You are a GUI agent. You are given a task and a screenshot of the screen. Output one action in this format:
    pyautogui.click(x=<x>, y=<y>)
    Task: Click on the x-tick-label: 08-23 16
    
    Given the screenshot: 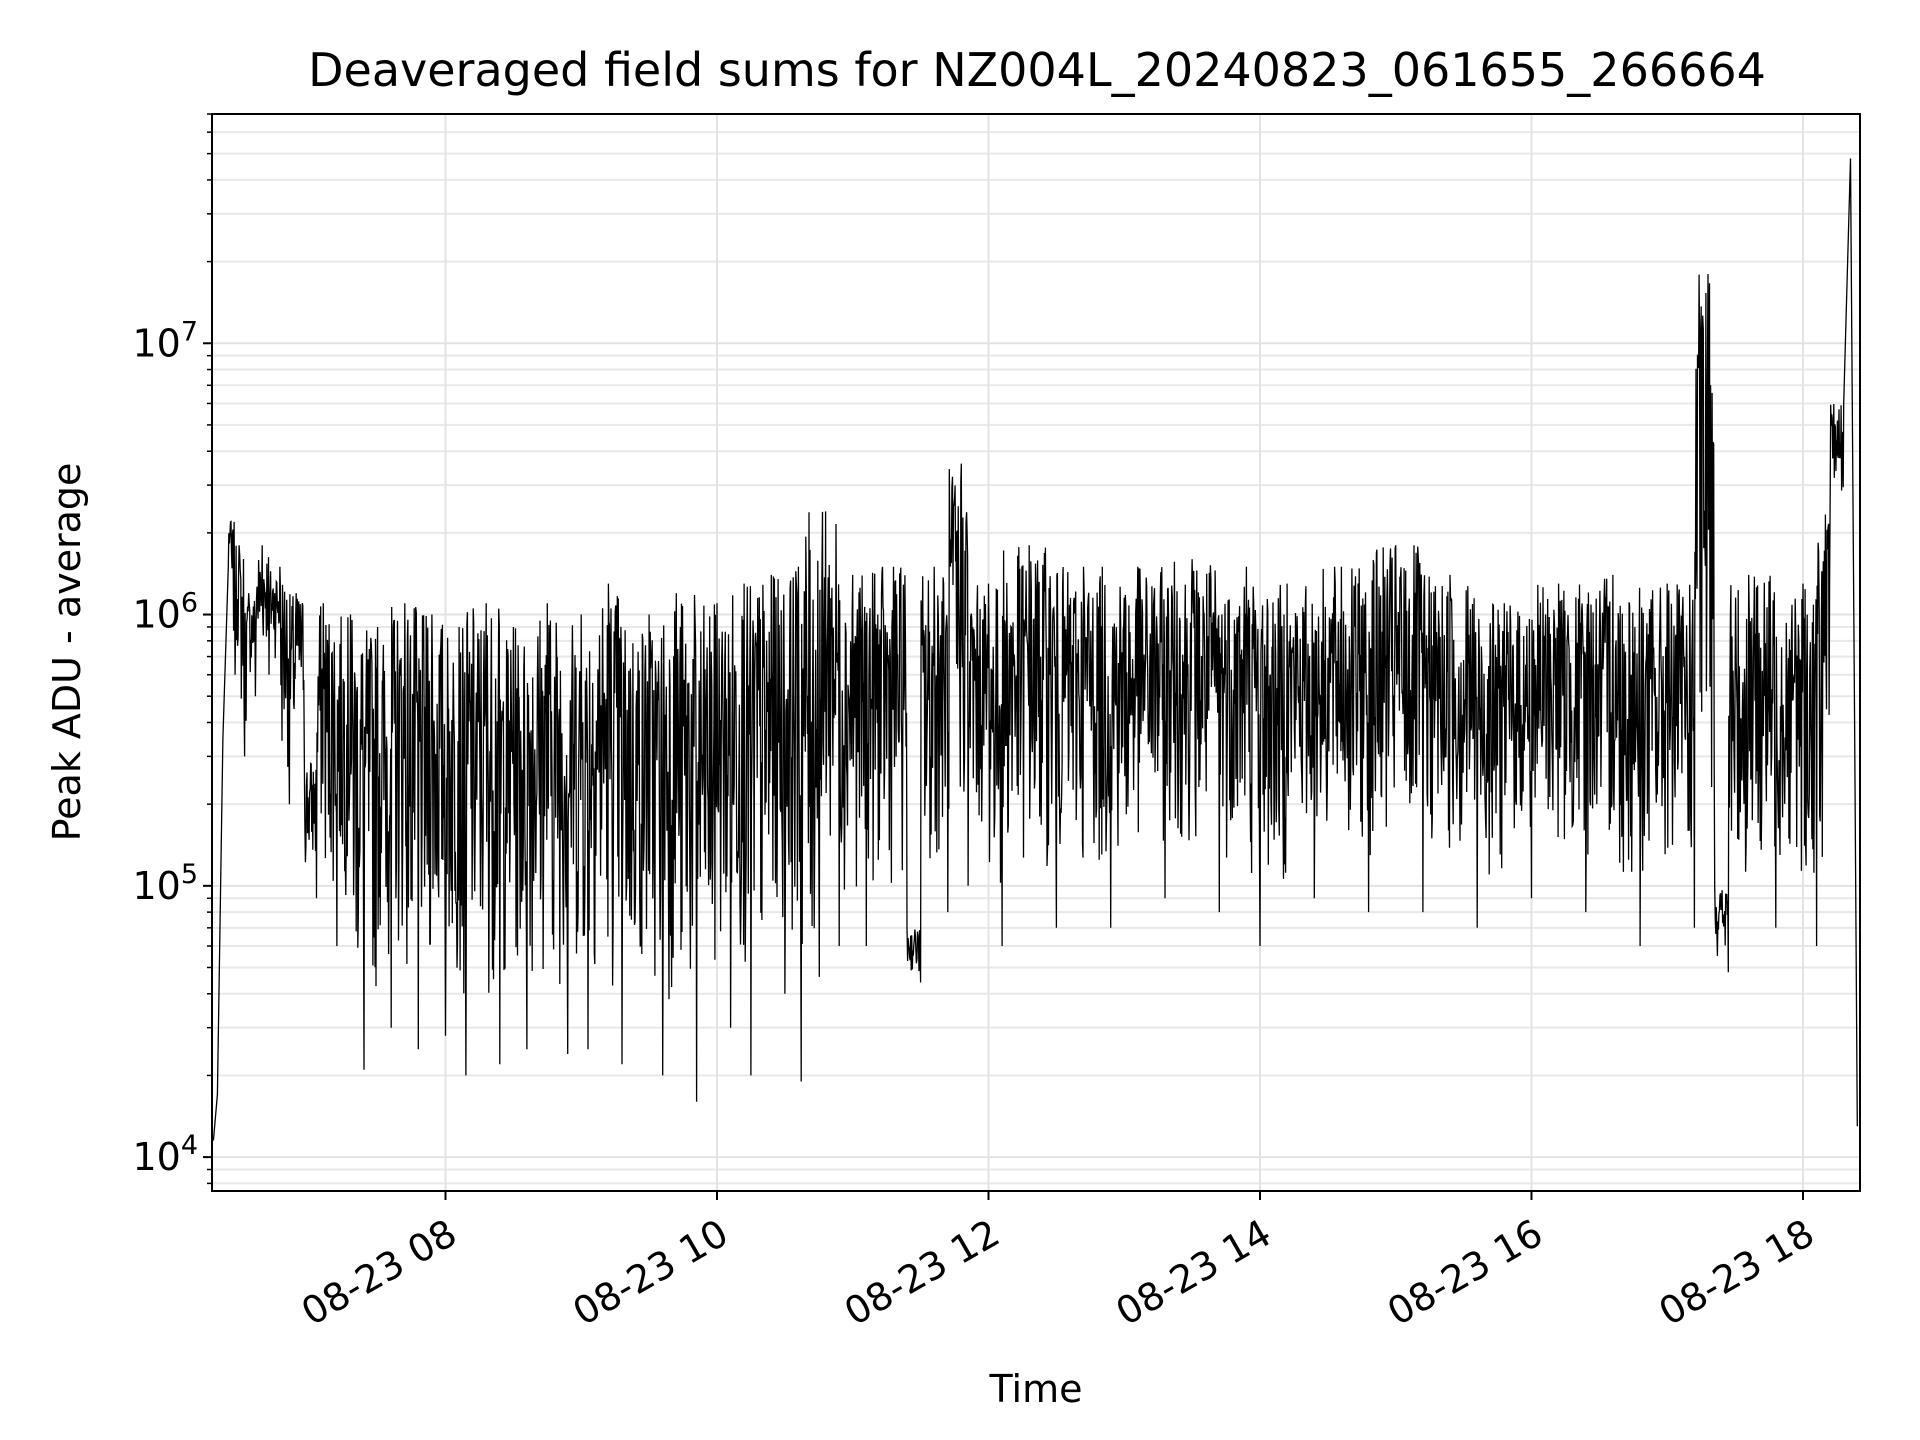 What is the action you would take?
    pyautogui.click(x=1465, y=1273)
    